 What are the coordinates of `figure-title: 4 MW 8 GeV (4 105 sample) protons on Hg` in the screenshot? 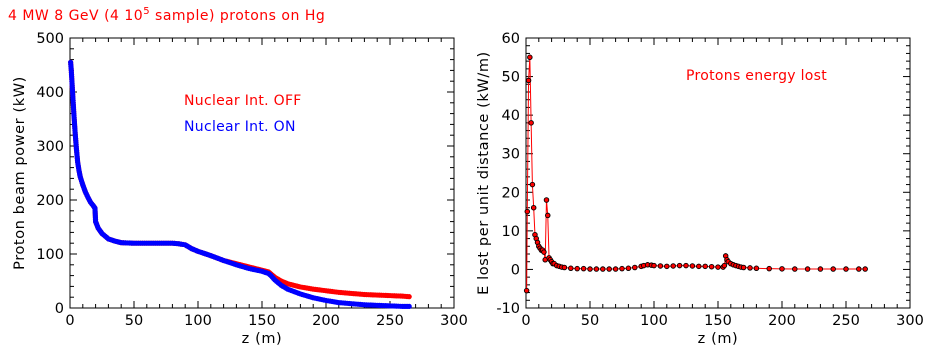 It's located at (166, 15).